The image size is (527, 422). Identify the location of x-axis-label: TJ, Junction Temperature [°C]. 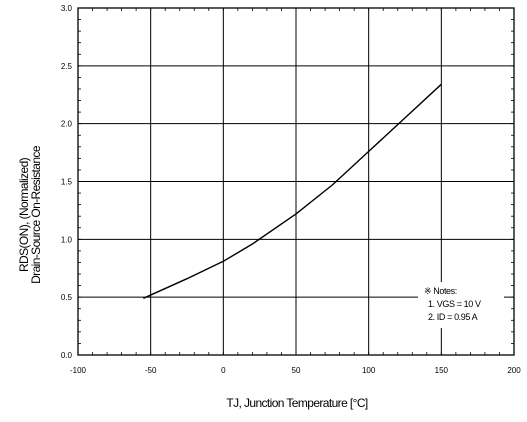
(297, 403).